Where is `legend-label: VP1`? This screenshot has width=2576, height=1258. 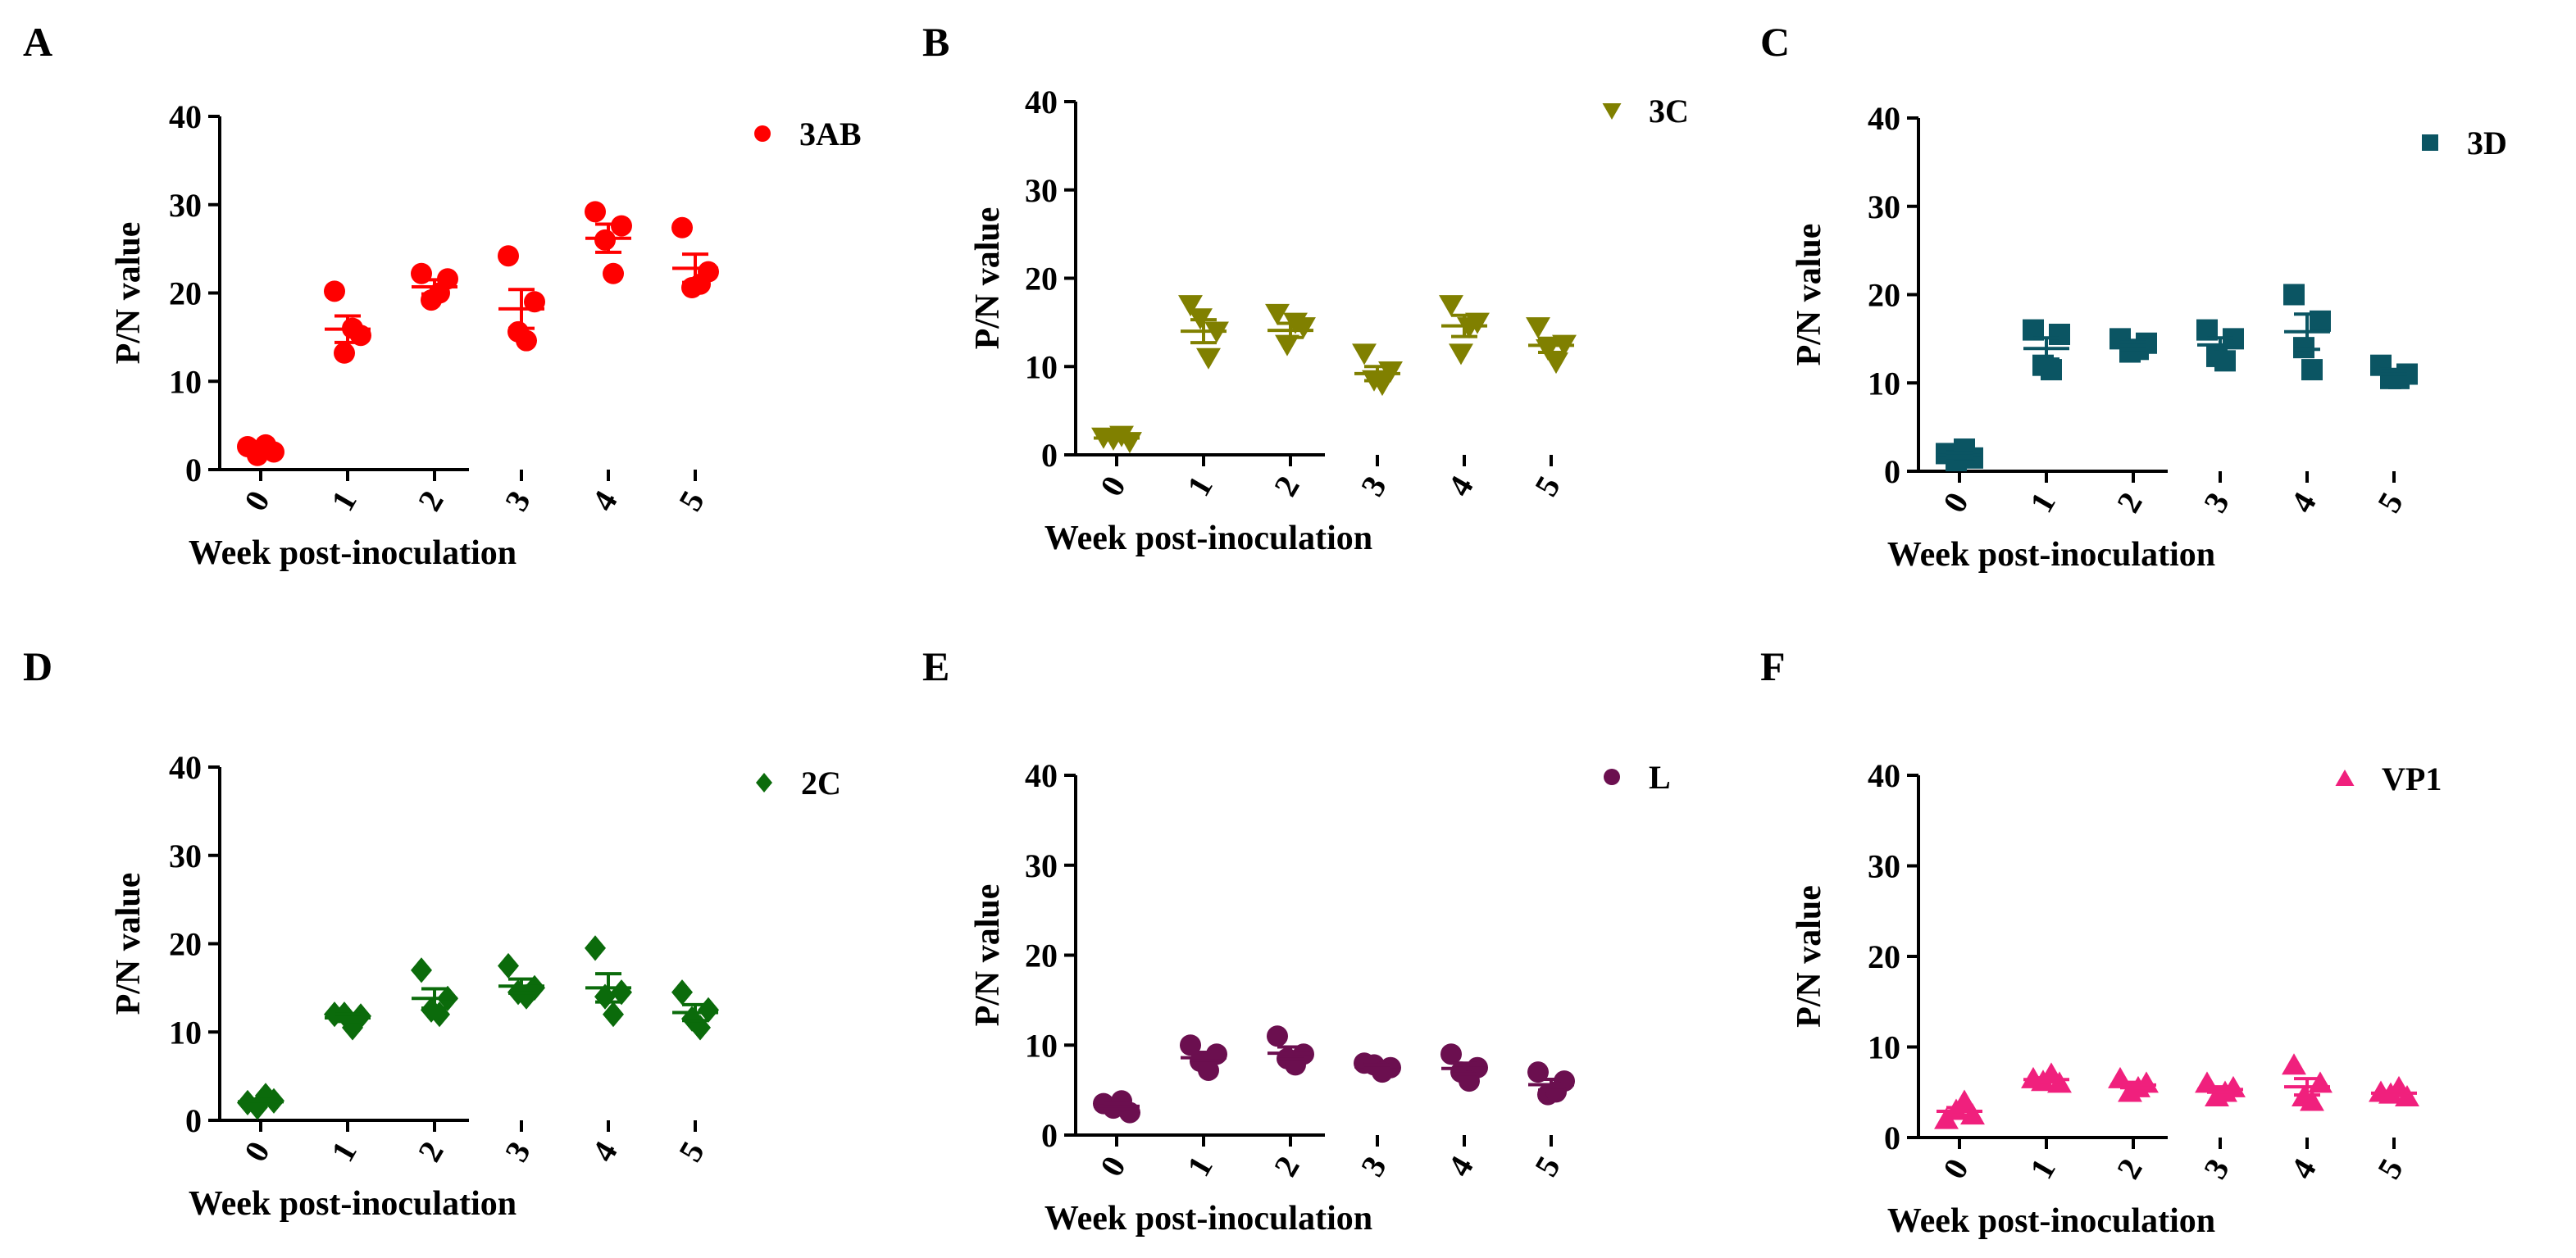 legend-label: VP1 is located at coordinates (2412, 779).